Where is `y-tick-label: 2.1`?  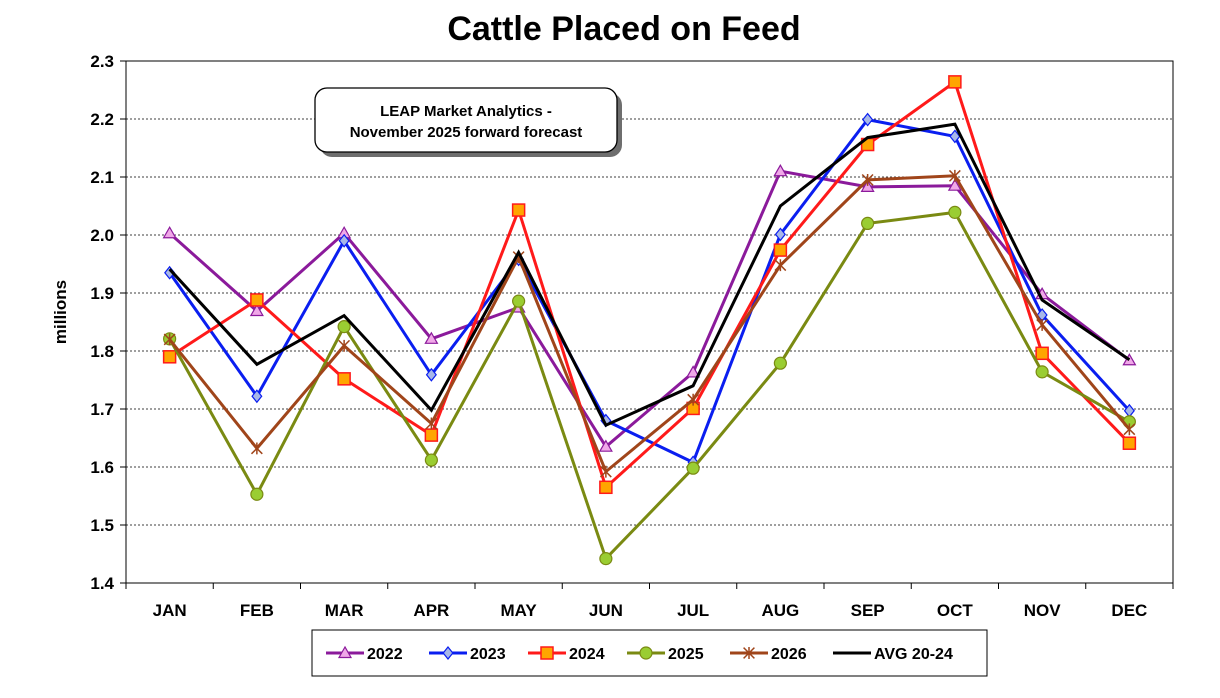 y-tick-label: 2.1 is located at coordinates (102, 177).